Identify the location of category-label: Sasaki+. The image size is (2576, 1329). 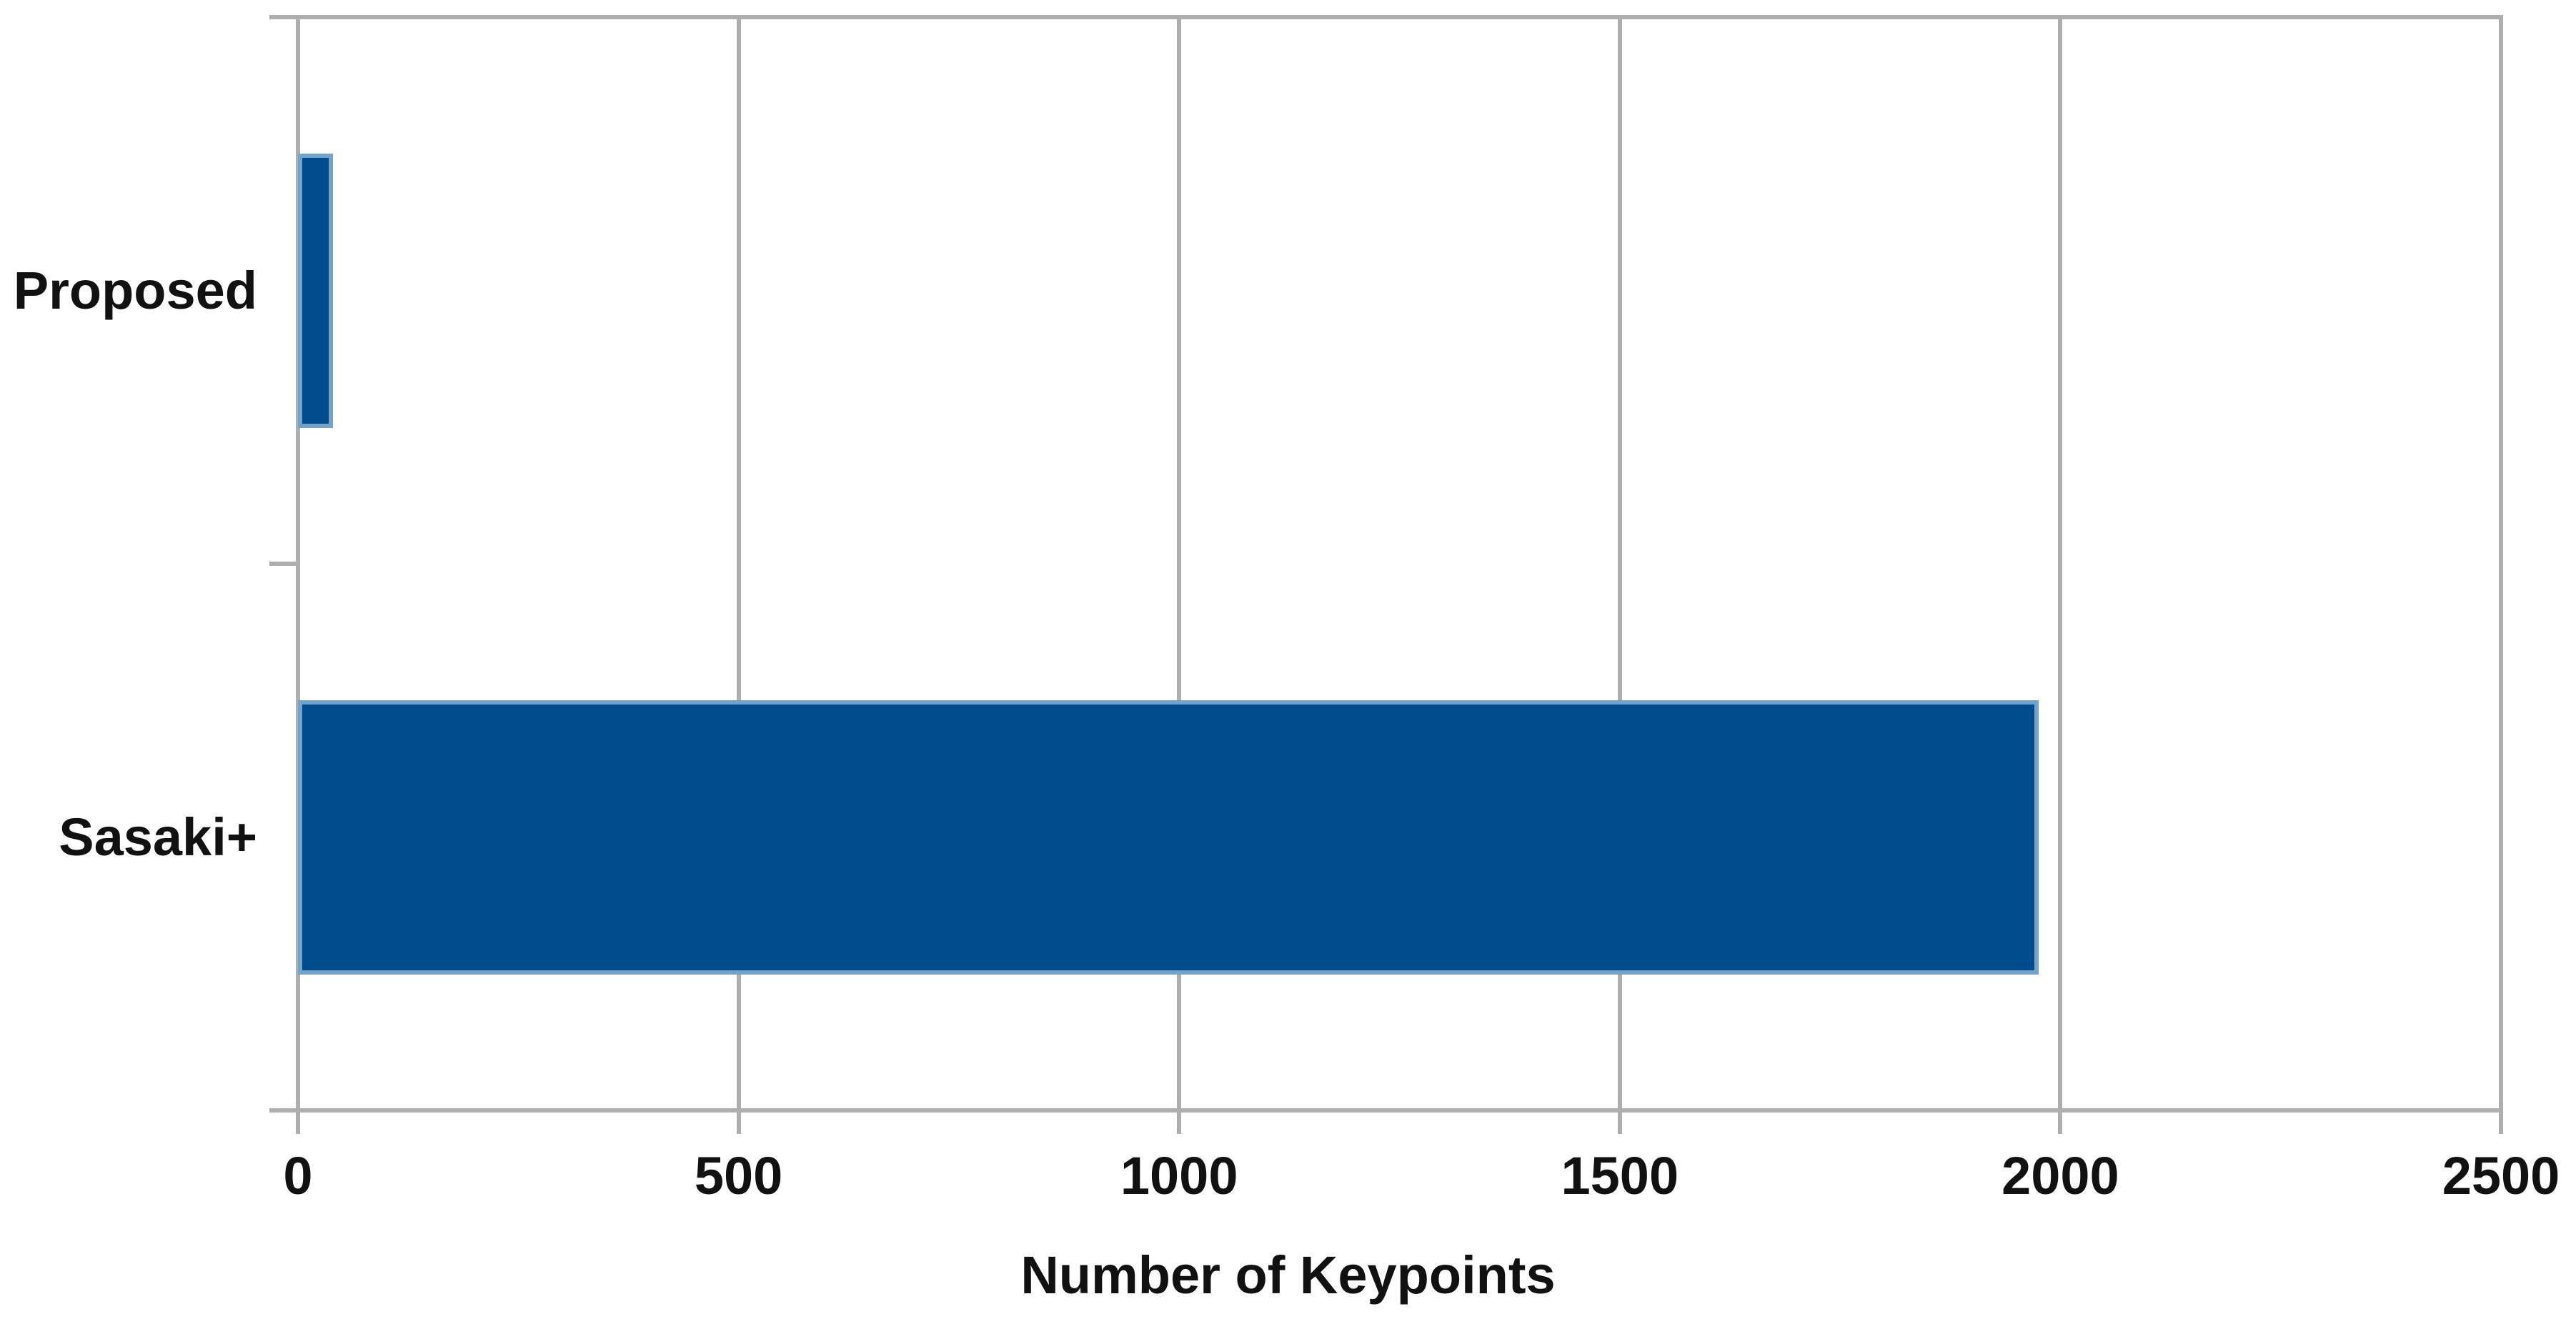
(158, 837).